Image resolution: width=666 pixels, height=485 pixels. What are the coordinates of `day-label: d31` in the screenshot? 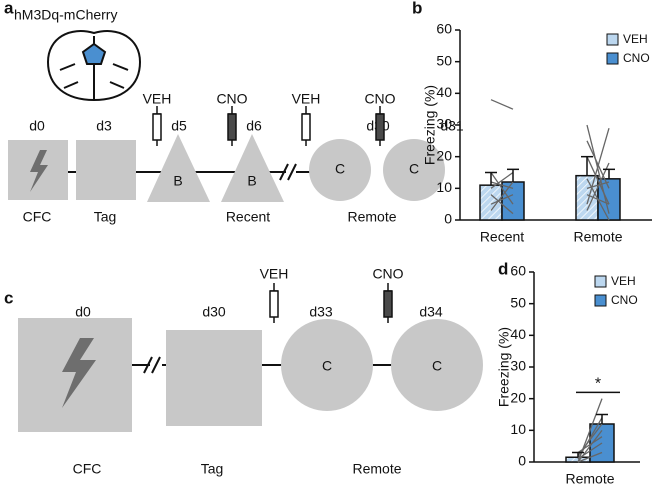 It's located at (452, 126).